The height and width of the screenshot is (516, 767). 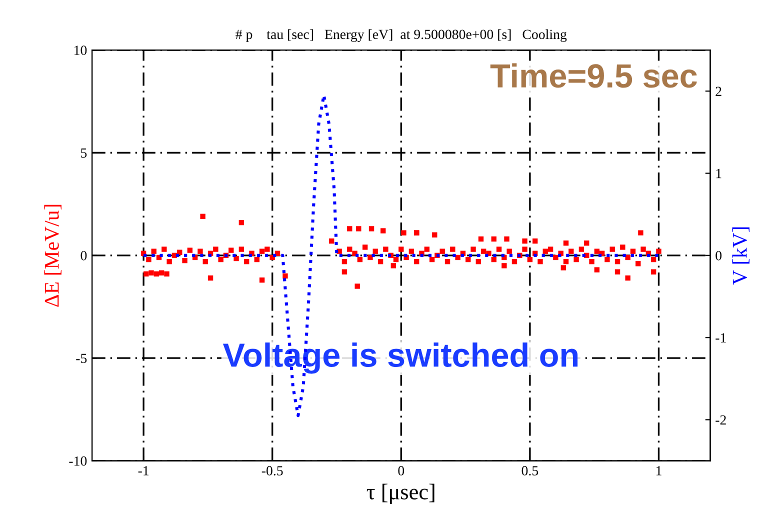 What do you see at coordinates (741, 256) in the screenshot?
I see `y2-axis-title: V [kV]` at bounding box center [741, 256].